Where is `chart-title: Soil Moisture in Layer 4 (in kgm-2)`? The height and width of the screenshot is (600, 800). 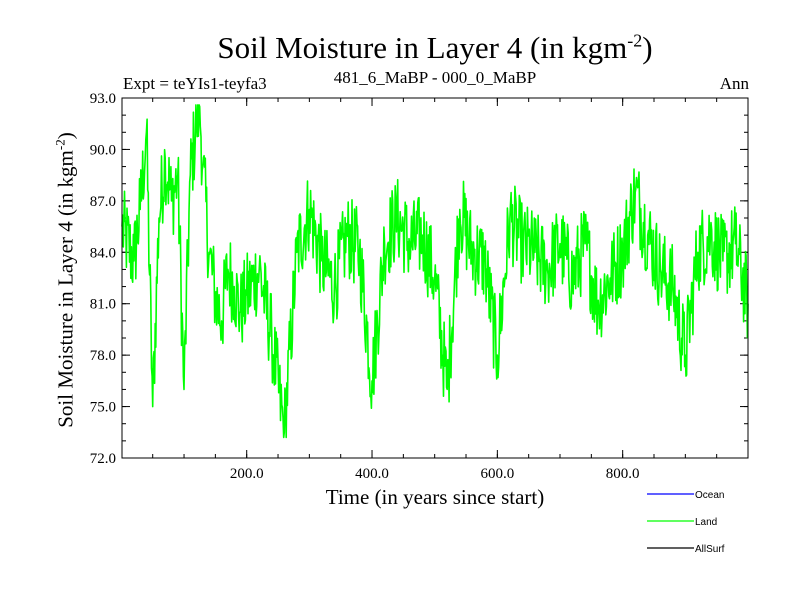
chart-title: Soil Moisture in Layer 4 (in kgm-2) is located at coordinates (400, 48).